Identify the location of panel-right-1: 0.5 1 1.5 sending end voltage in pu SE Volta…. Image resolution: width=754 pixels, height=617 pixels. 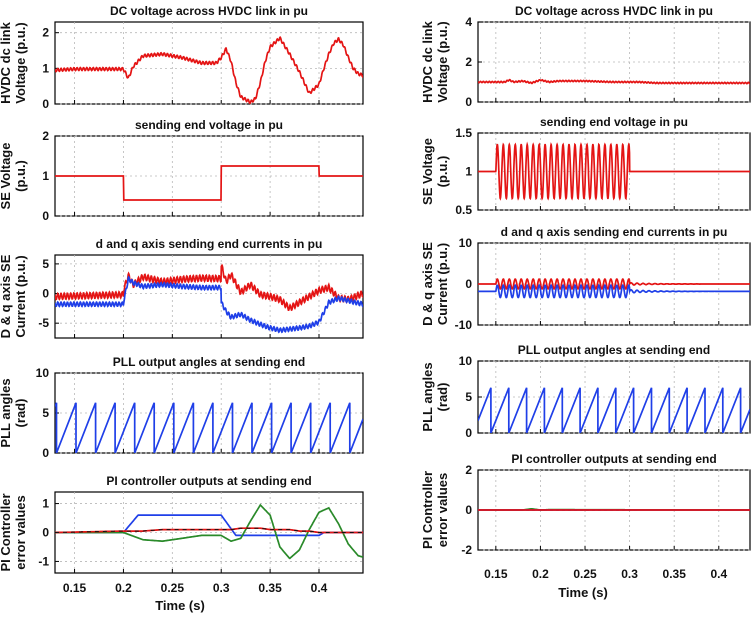
(585, 166).